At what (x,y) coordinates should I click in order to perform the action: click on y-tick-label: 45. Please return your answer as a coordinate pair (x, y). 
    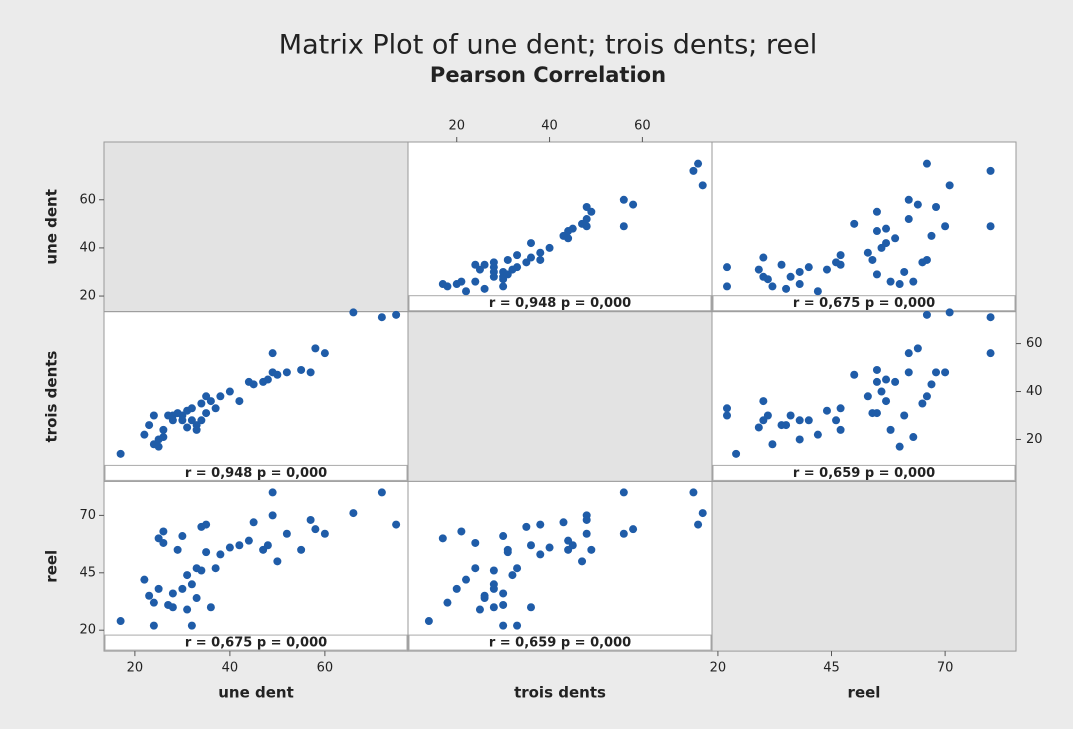
    Looking at the image, I should click on (87, 572).